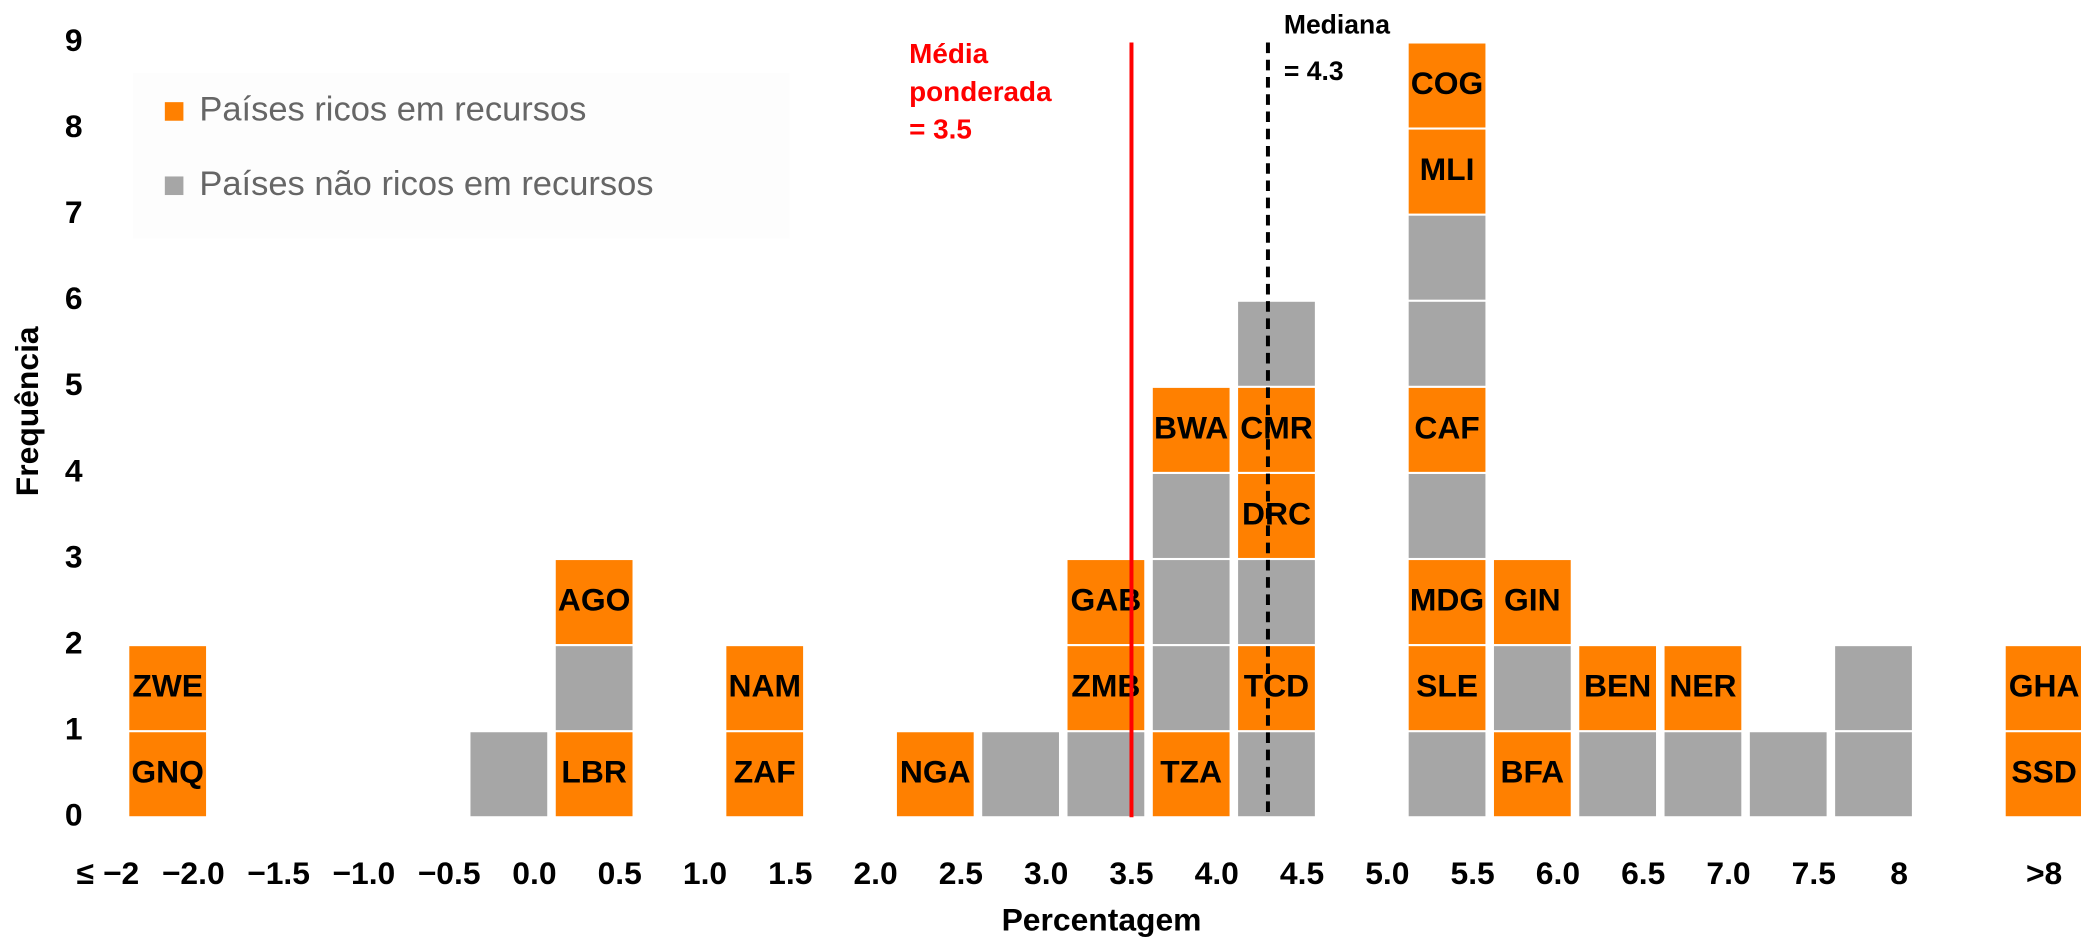 The height and width of the screenshot is (942, 2081). What do you see at coordinates (1447, 83) in the screenshot?
I see `cell-label: COG` at bounding box center [1447, 83].